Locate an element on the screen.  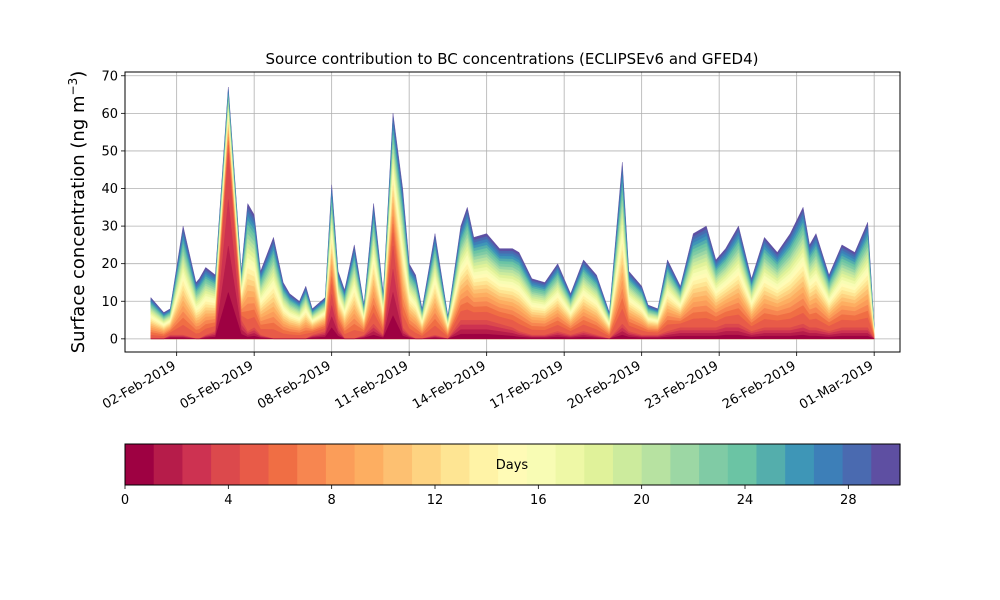
x-tick-label: 14-Feb-2019 is located at coordinates (449, 385).